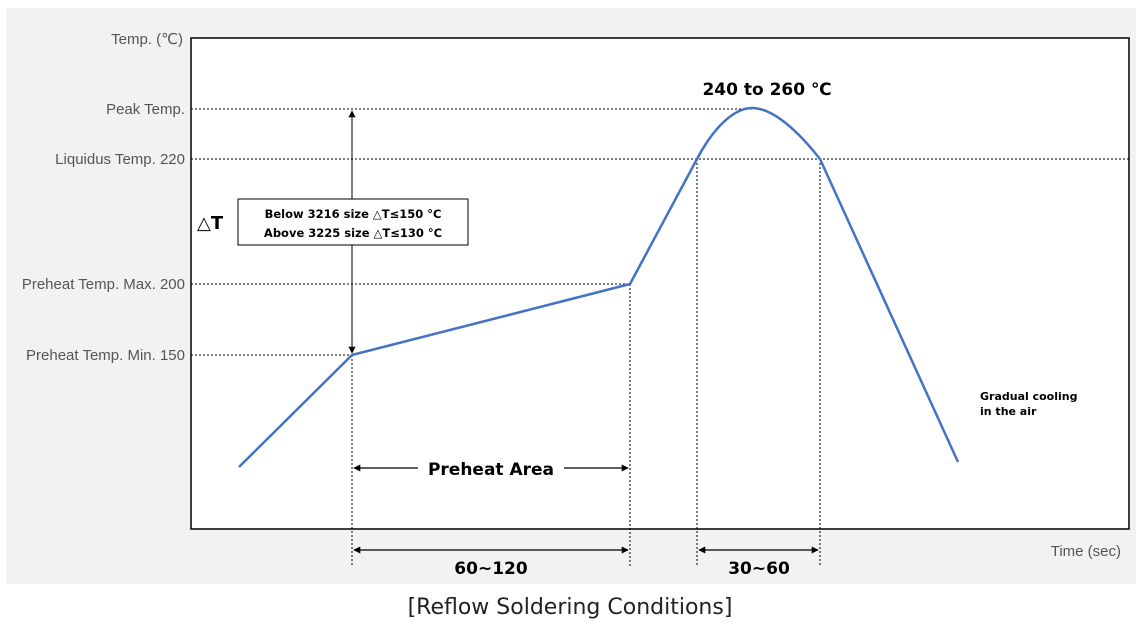  I want to click on preheat-min-label: Preheat Temp. Min. 150, so click(105, 355).